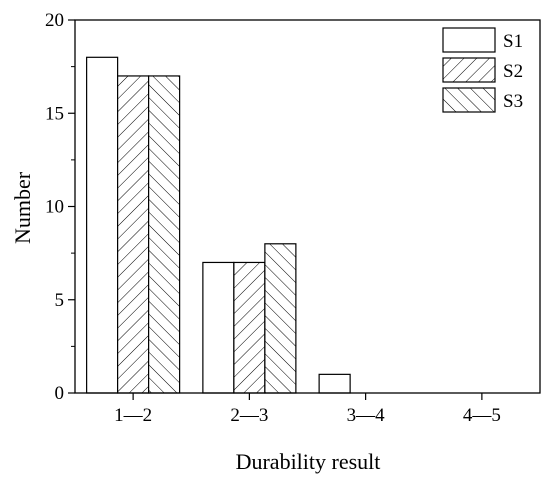 This screenshot has width=550, height=480. Describe the element at coordinates (54, 113) in the screenshot. I see `y-tick-label: 15` at that location.